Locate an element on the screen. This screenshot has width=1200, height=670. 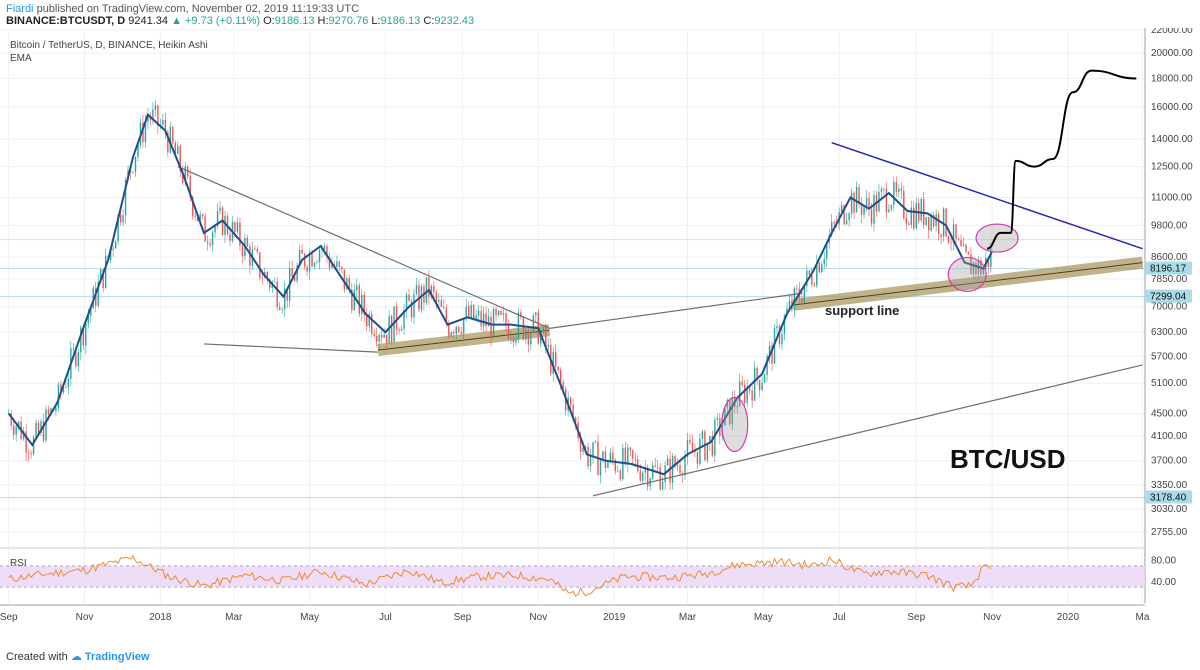
time-tick-2: 2018 is located at coordinates (160, 617).